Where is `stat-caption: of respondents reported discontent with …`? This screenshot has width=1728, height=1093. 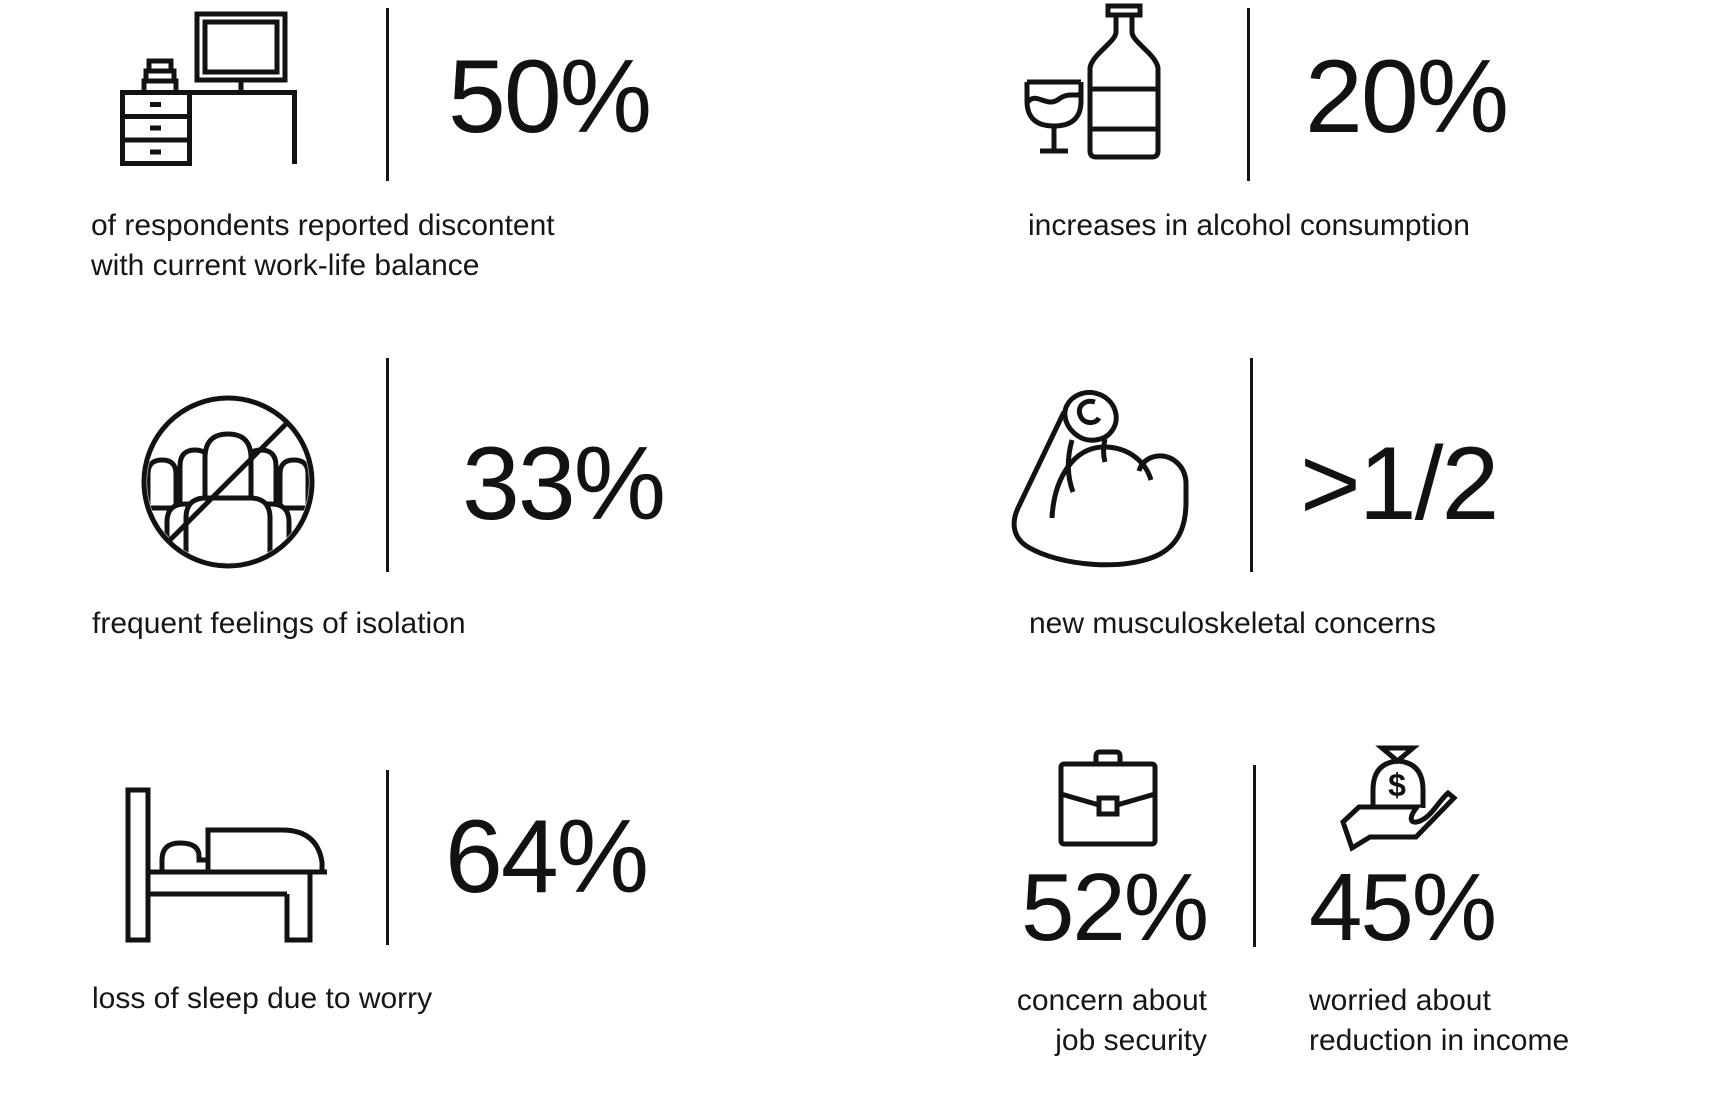 stat-caption: of respondents reported discontent with … is located at coordinates (323, 245).